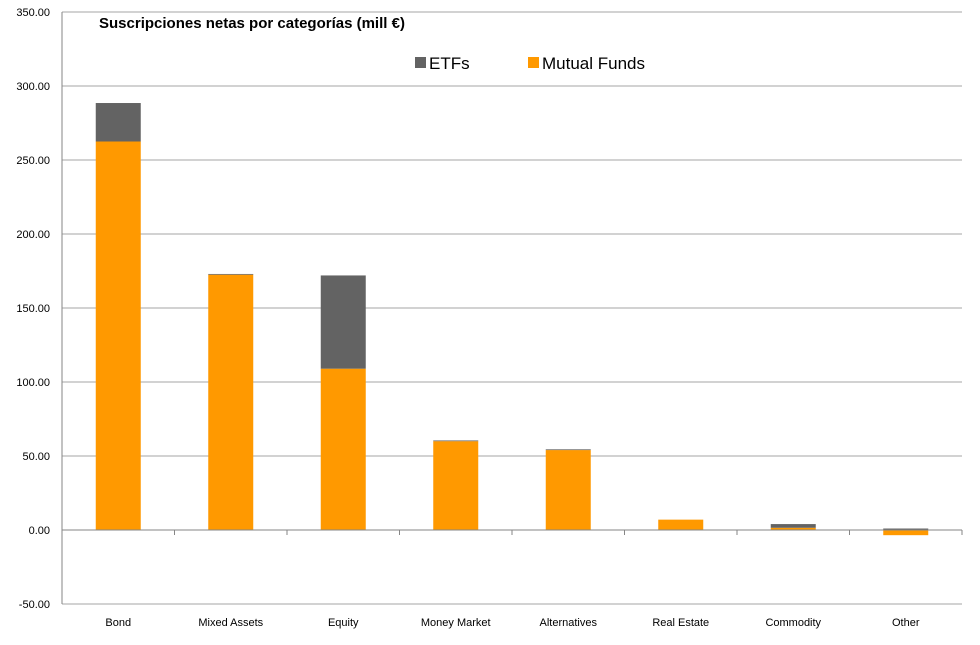 The image size is (980, 645). Describe the element at coordinates (33, 161) in the screenshot. I see `y-tick-label: 250.00` at that location.